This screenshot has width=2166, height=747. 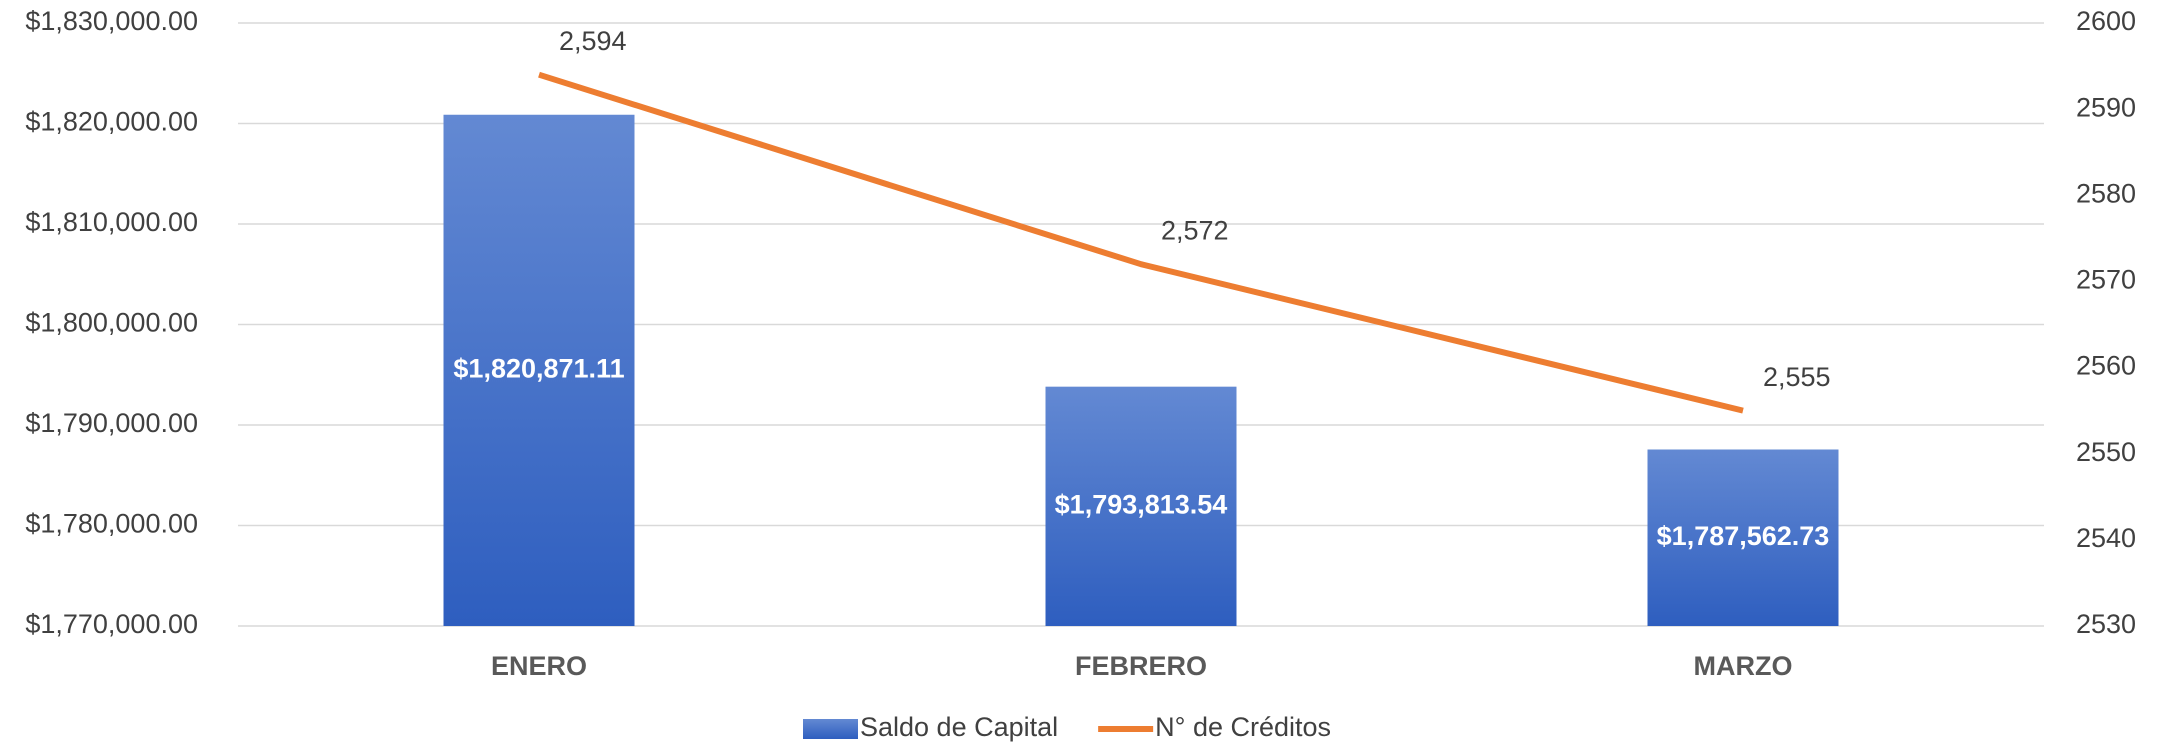 I want to click on legend-swatch, so click(x=830, y=729).